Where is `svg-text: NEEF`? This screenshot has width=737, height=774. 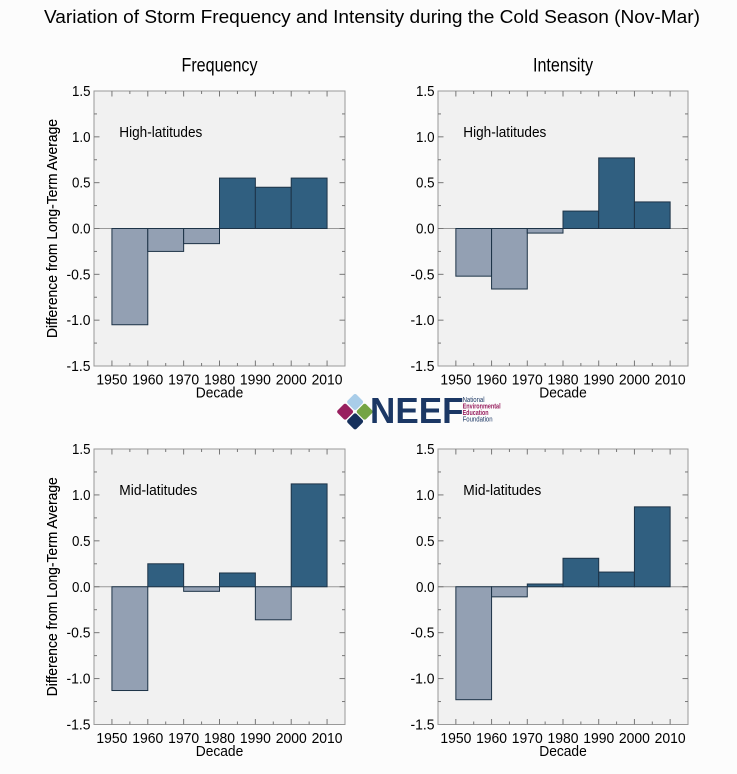
svg-text: NEEF is located at coordinates (417, 410).